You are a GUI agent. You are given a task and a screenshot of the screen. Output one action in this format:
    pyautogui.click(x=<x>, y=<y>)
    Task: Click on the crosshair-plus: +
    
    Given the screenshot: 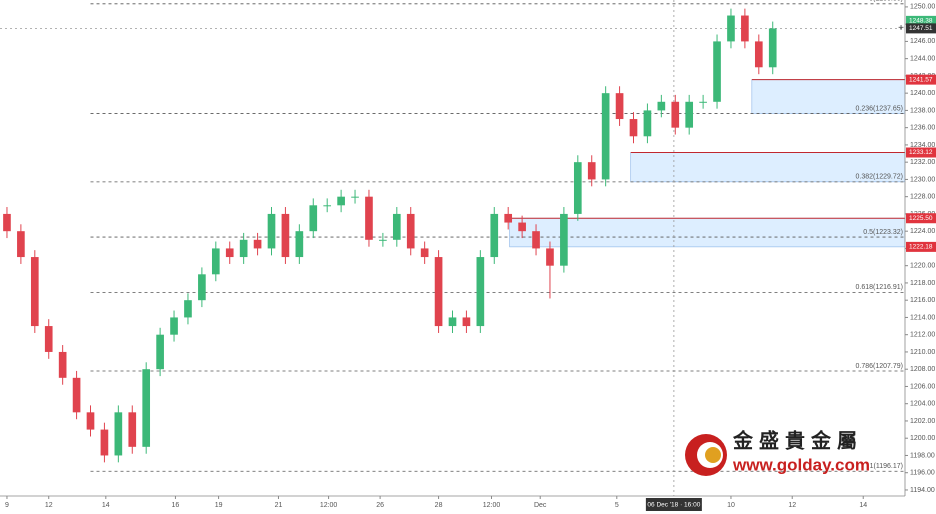 What is the action you would take?
    pyautogui.click(x=901, y=28)
    